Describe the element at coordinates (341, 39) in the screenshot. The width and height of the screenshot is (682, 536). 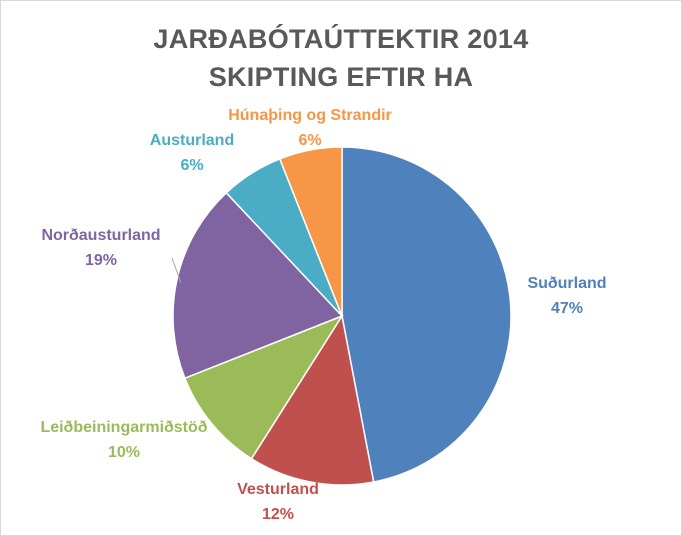
I see `chart-title-line1: JARÐABÓTAÚTTEKTIR 2014` at that location.